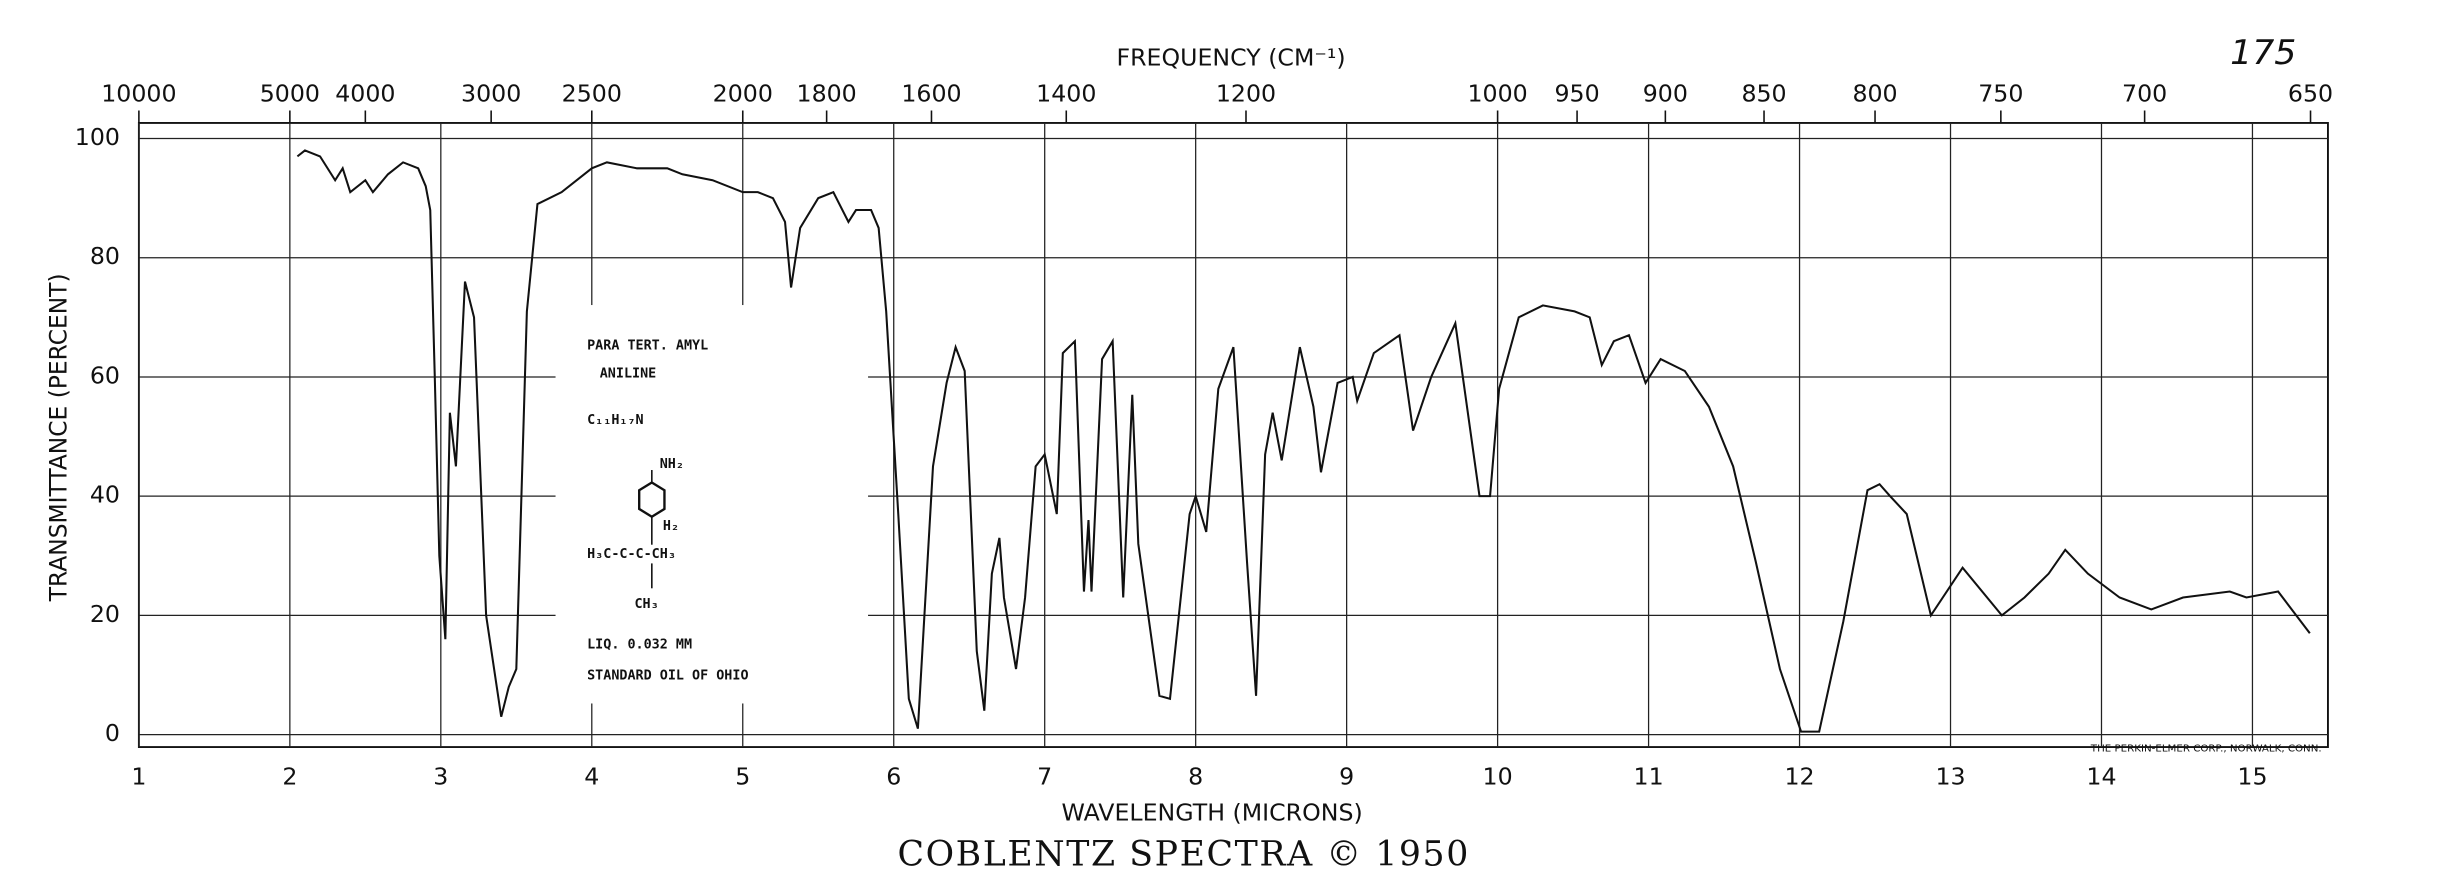 This screenshot has width=2440, height=870. What do you see at coordinates (2206, 749) in the screenshot?
I see `credit: THE PERKIN-ELMER CORP., NORWALK, CONN.` at bounding box center [2206, 749].